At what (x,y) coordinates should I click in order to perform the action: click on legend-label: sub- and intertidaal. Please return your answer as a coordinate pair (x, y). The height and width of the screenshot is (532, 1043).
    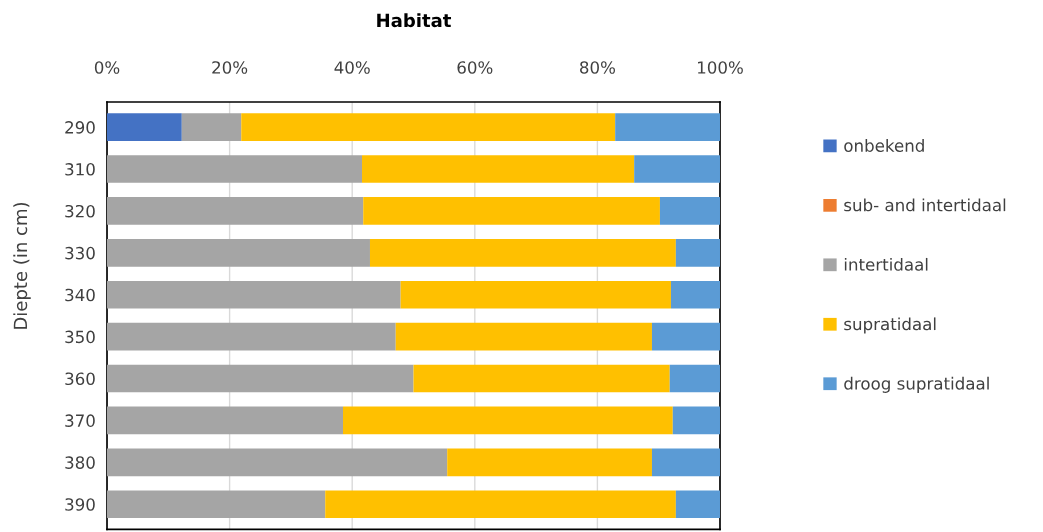
    Looking at the image, I should click on (925, 205).